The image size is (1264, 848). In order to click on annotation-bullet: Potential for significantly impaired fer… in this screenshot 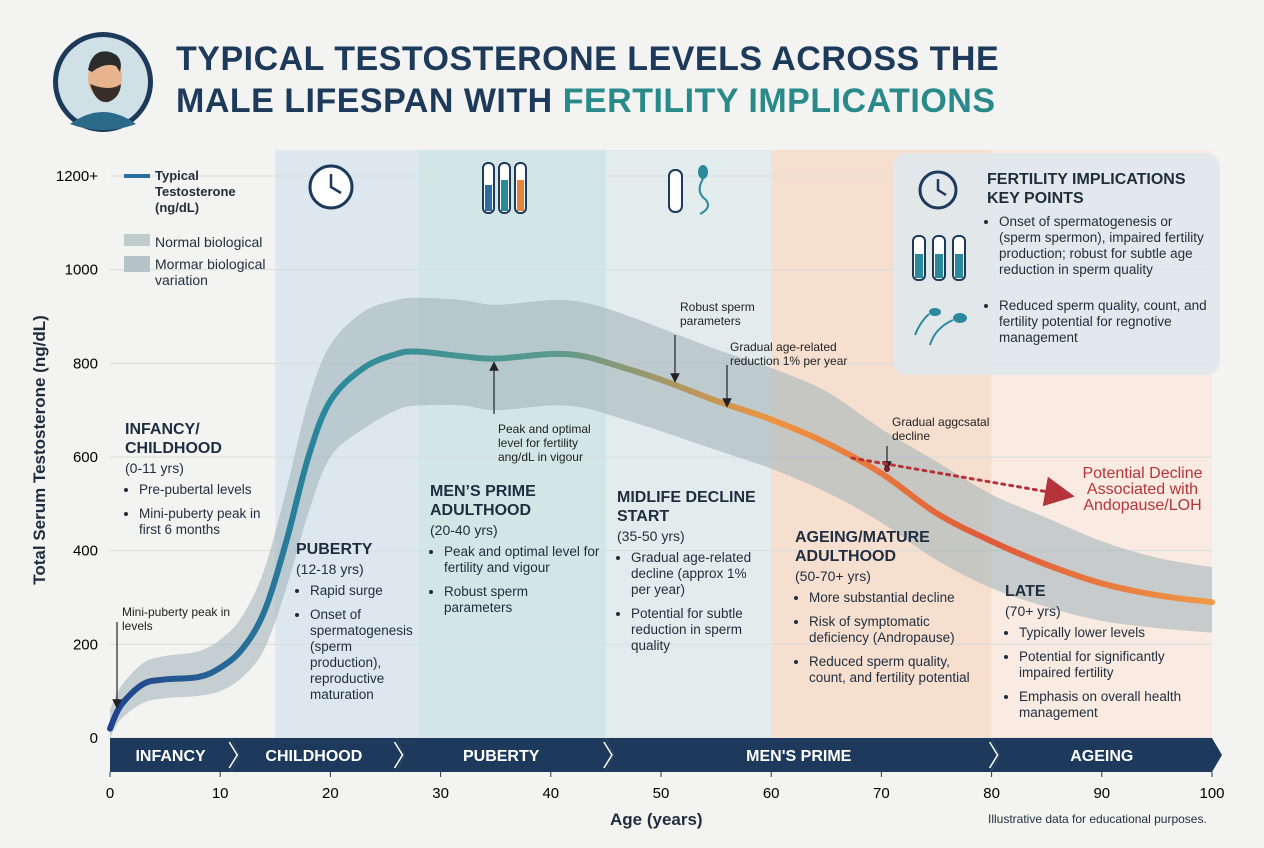, I will do `click(1102, 665)`.